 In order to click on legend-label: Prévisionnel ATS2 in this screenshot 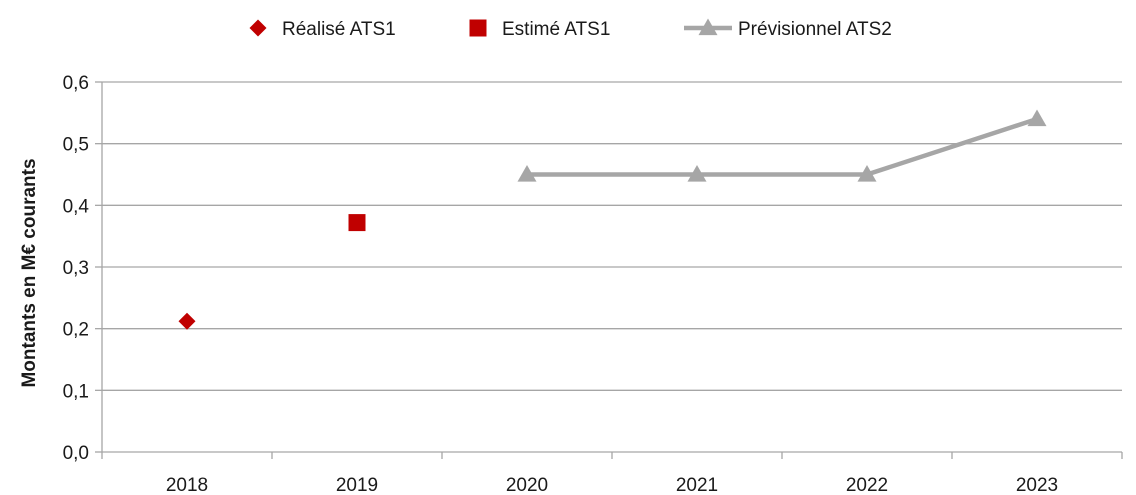, I will do `click(815, 29)`.